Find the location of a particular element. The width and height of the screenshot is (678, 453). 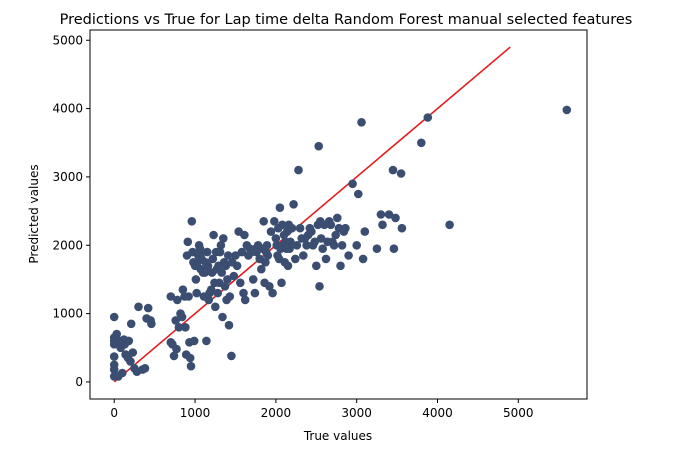

y-tick-label: 4000 is located at coordinates (67, 109).